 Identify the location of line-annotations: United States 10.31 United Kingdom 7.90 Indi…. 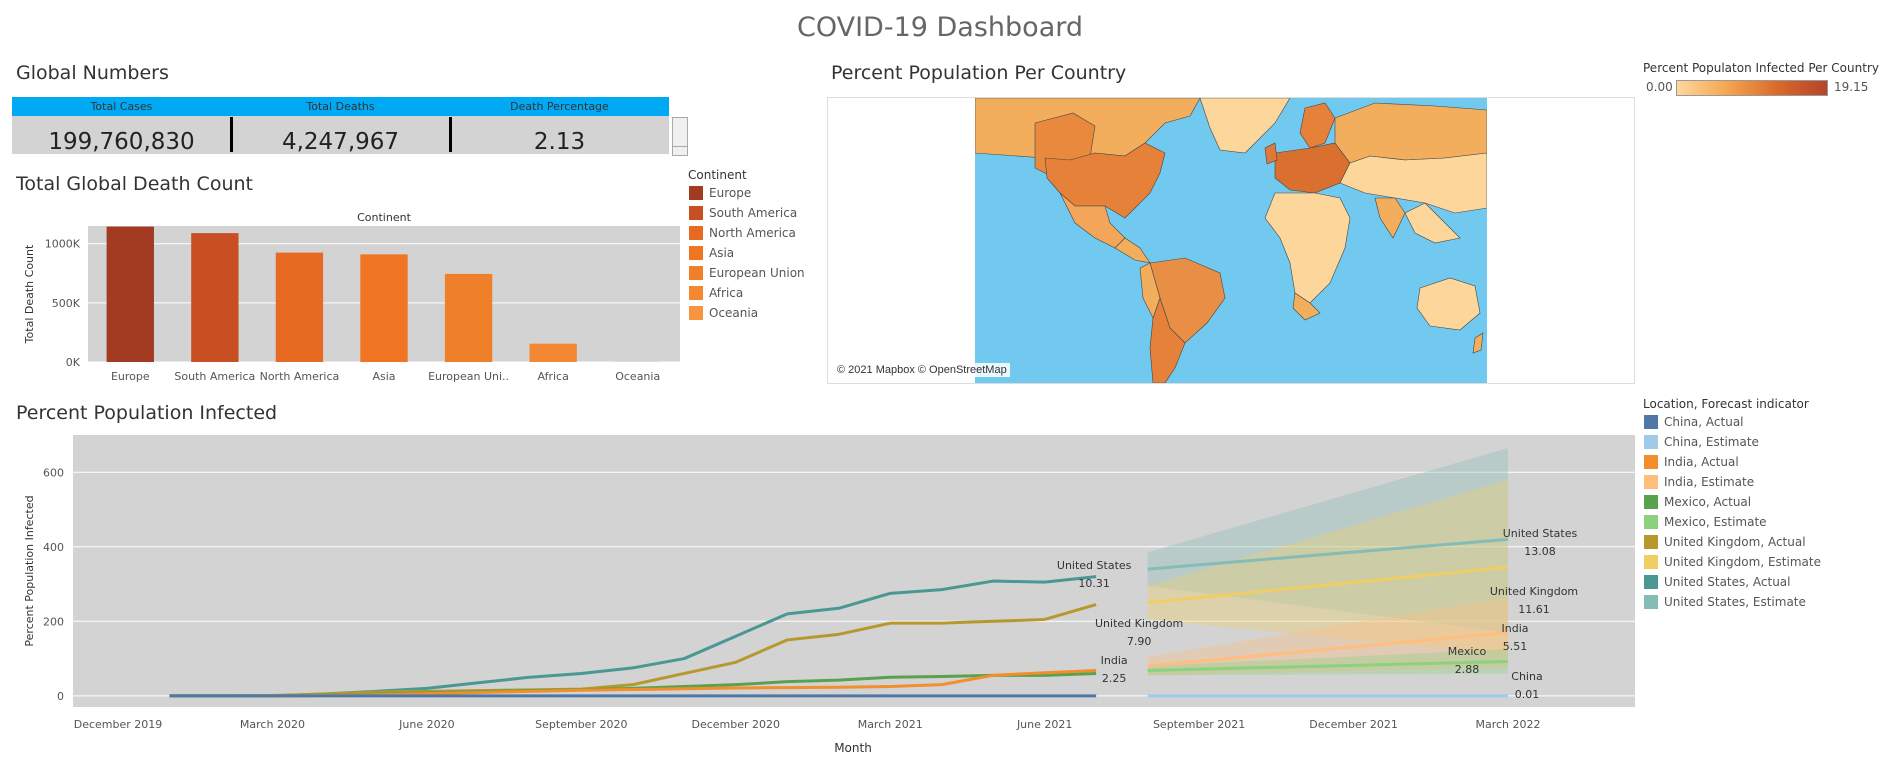
(1317, 614).